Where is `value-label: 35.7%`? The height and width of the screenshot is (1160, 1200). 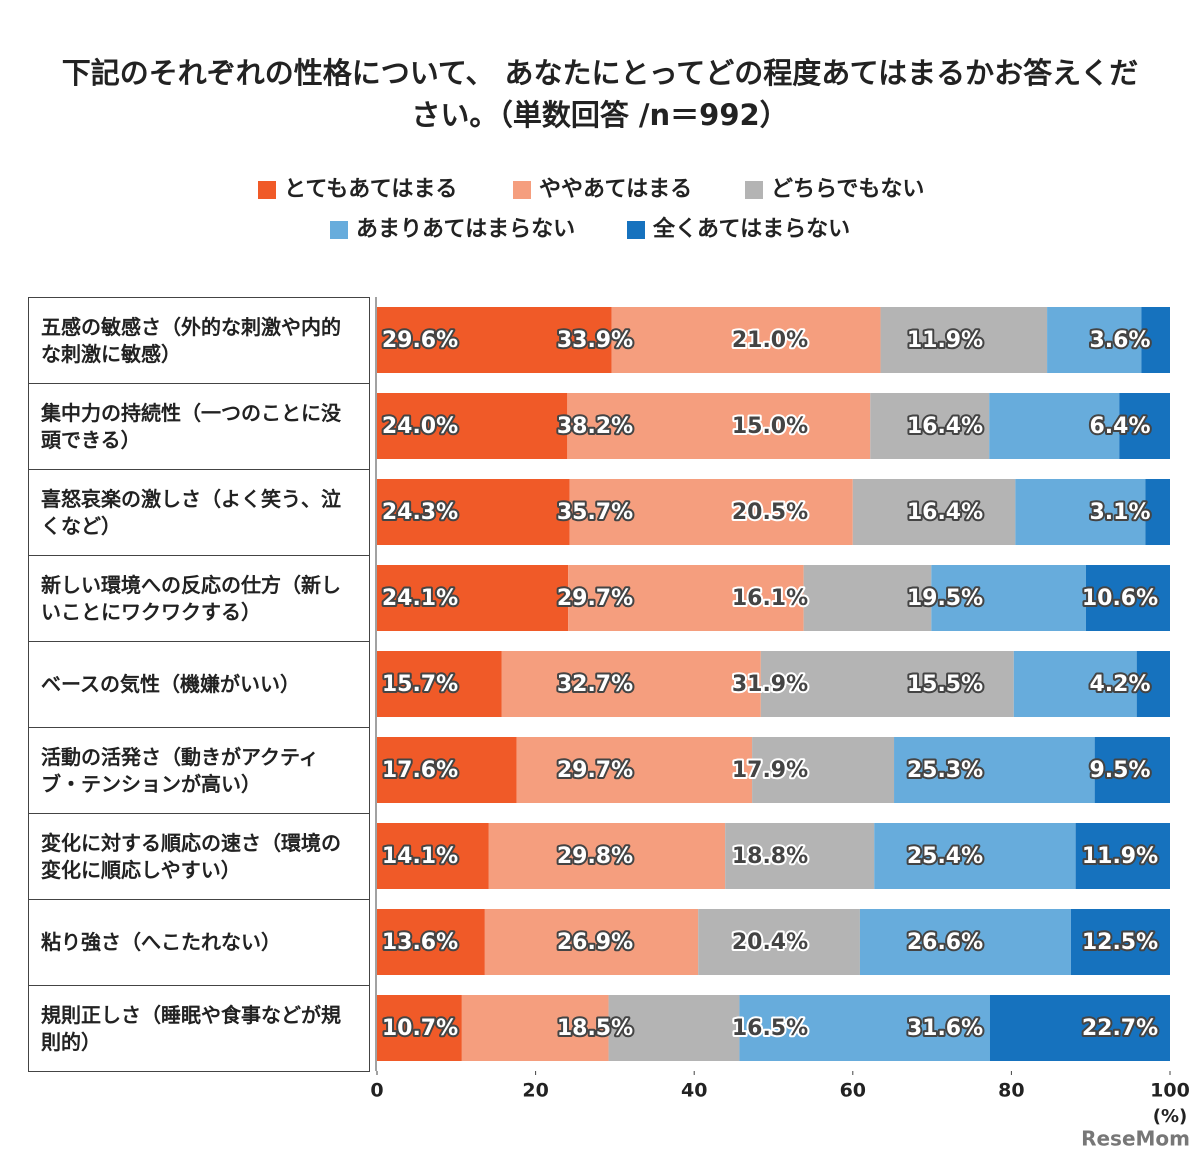
value-label: 35.7% is located at coordinates (595, 512).